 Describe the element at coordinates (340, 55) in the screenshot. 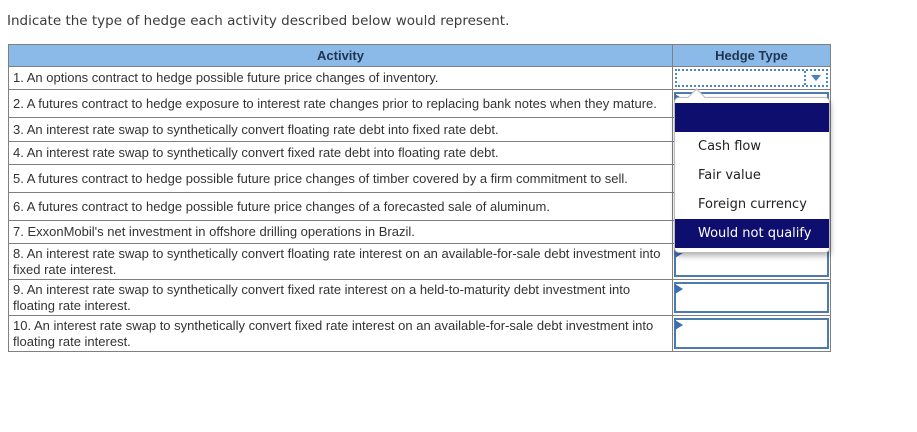

I see `column-header-activity: Activity` at that location.